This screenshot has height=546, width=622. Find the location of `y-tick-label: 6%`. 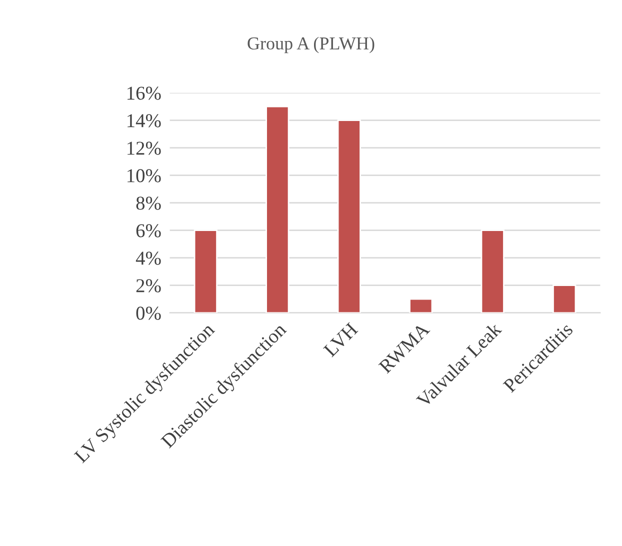

y-tick-label: 6% is located at coordinates (148, 231).